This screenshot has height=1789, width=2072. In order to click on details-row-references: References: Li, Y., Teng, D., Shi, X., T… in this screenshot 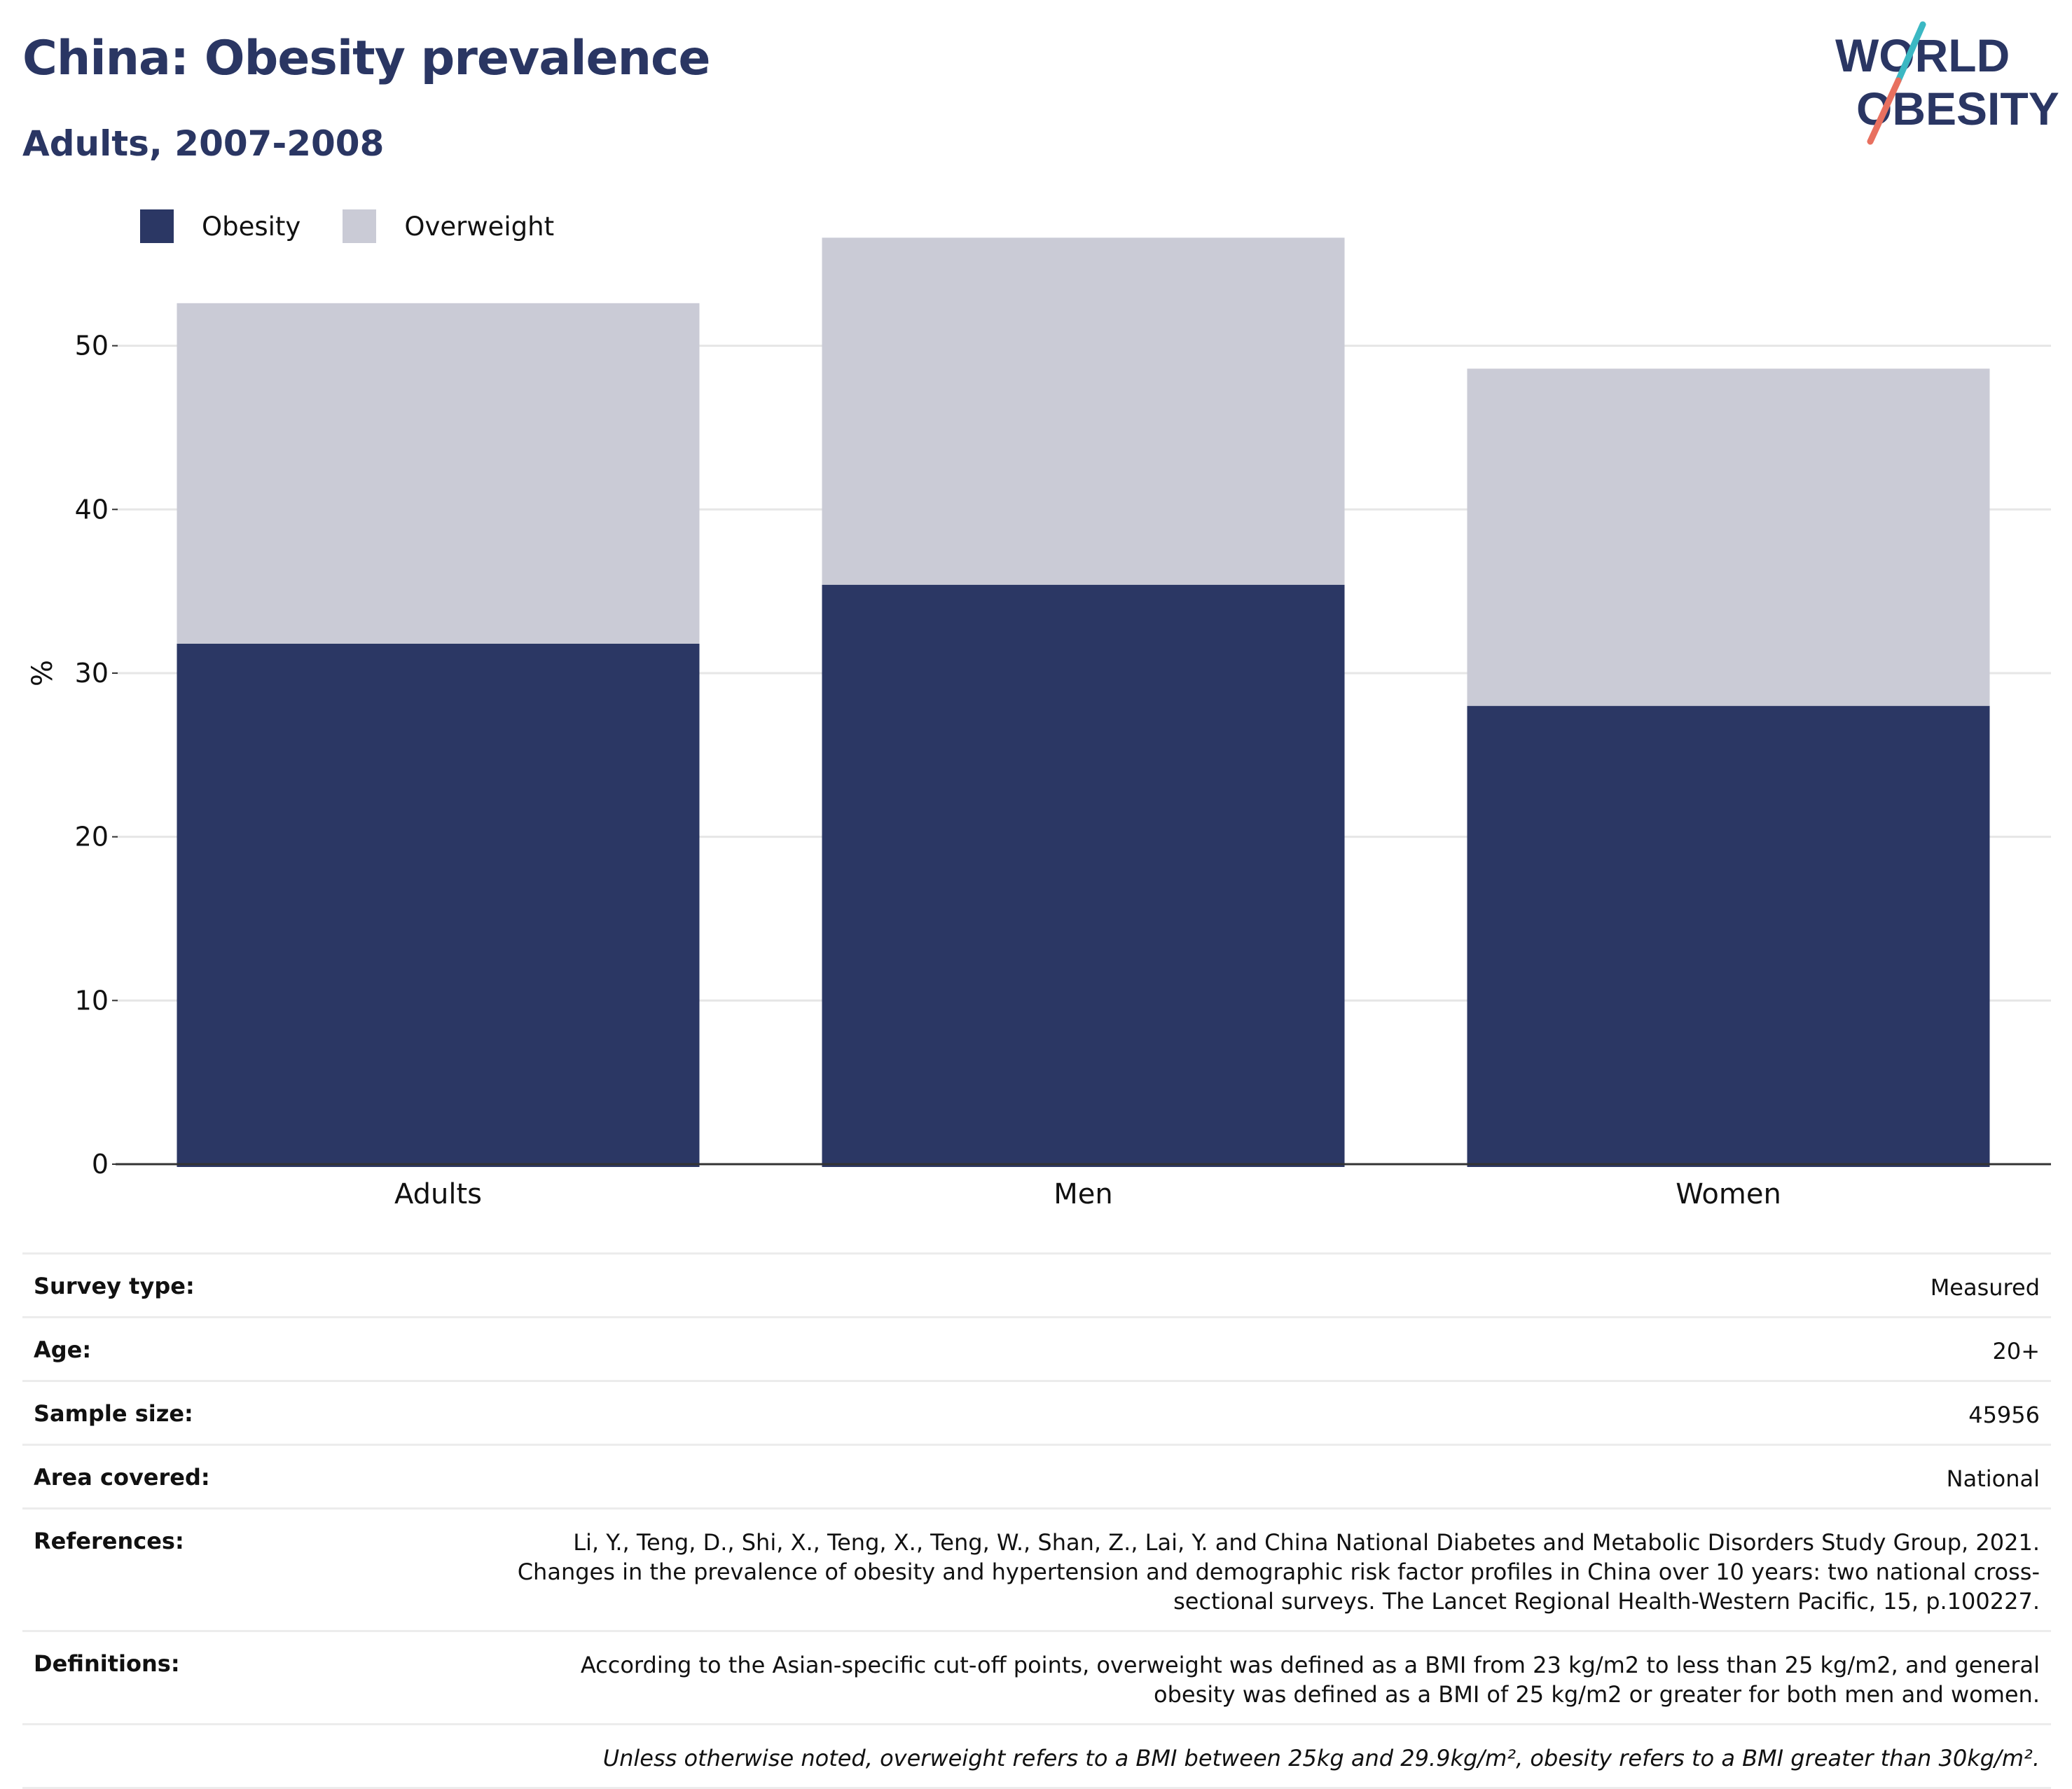, I will do `click(1037, 1569)`.